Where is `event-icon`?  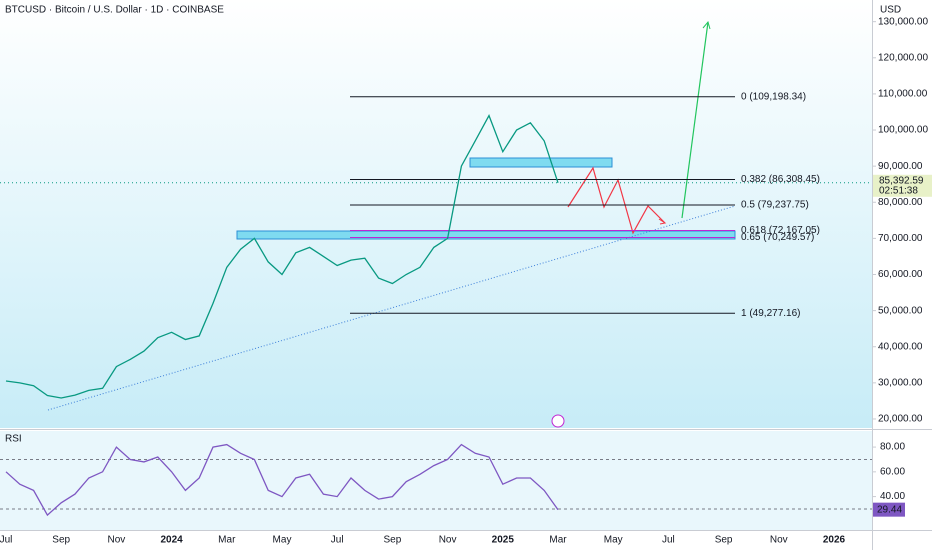 event-icon is located at coordinates (558, 421).